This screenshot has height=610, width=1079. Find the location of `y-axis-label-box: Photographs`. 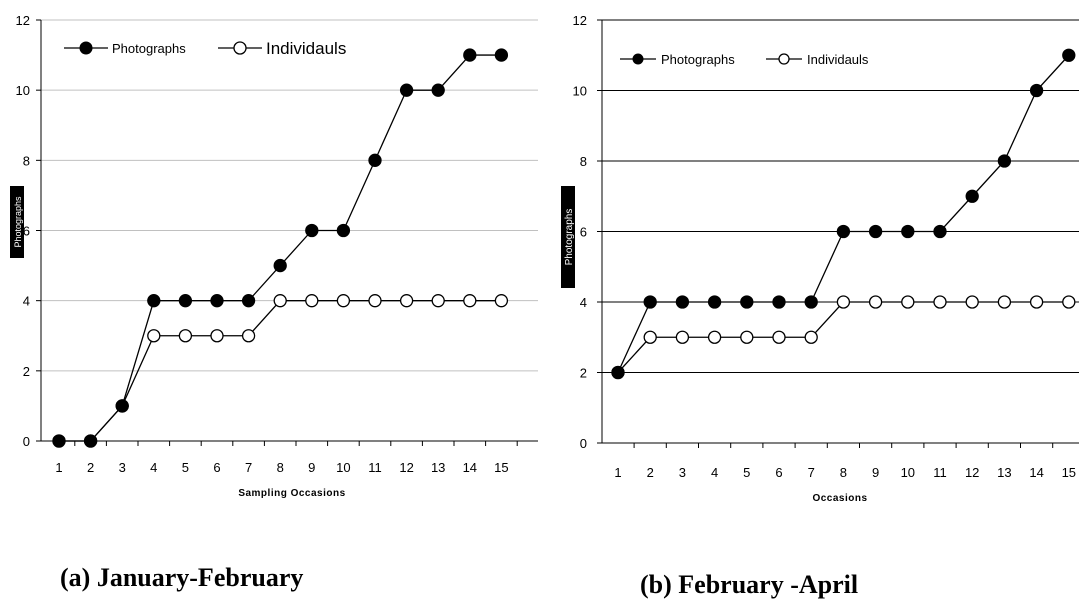

y-axis-label-box: Photographs is located at coordinates (17, 222).